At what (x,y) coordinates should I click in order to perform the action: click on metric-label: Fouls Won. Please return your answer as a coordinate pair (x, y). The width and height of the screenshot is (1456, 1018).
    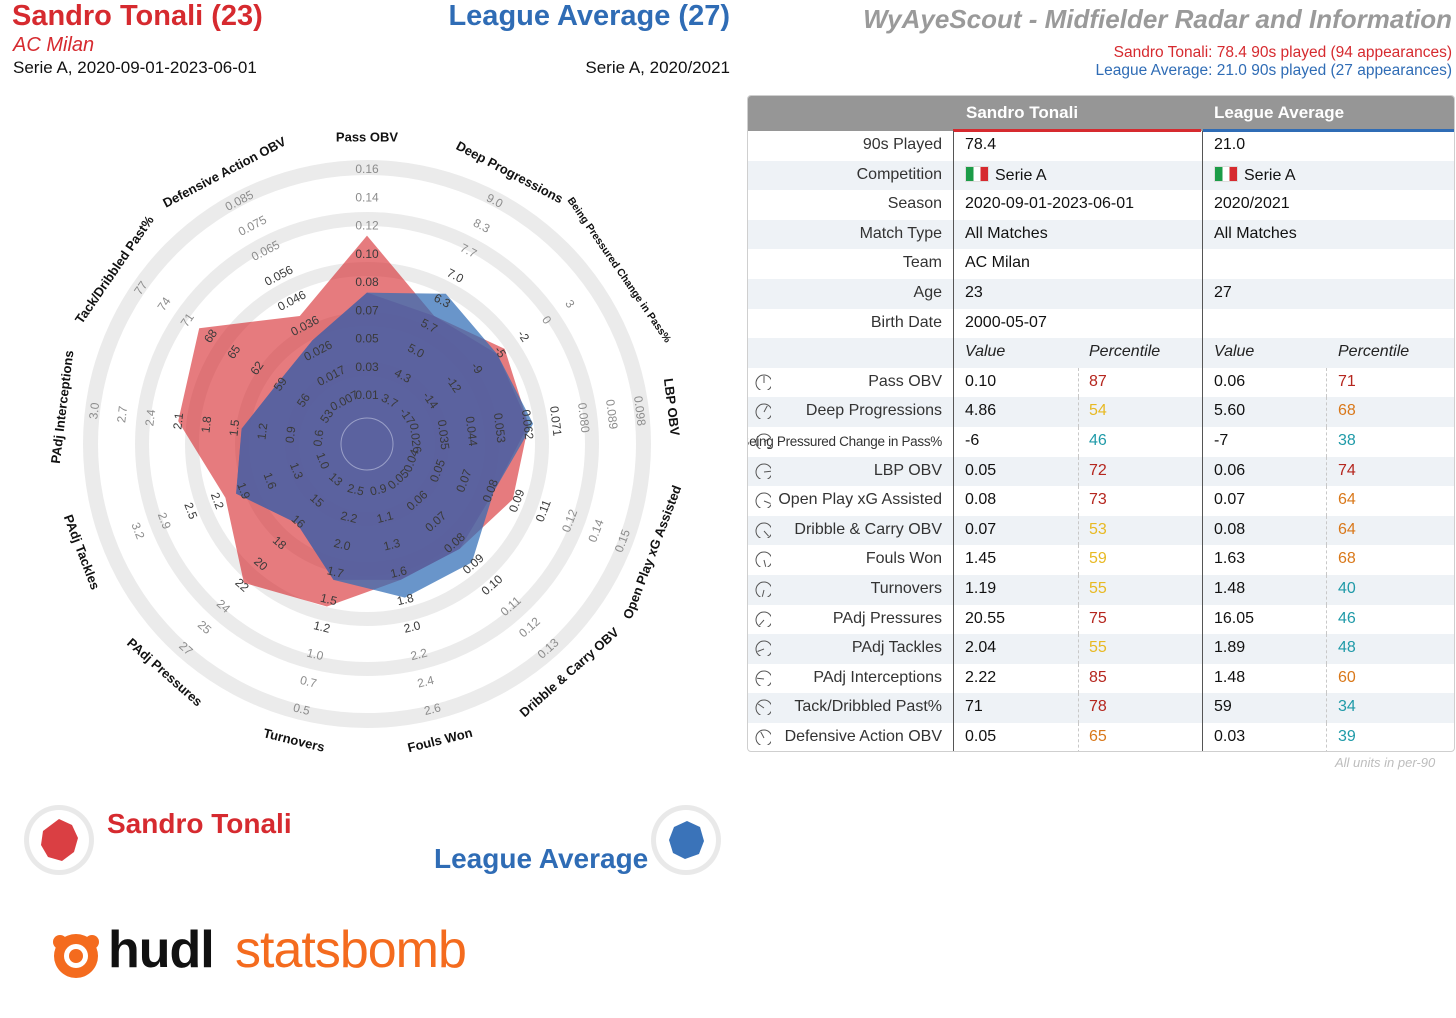
    Looking at the image, I should click on (903, 559).